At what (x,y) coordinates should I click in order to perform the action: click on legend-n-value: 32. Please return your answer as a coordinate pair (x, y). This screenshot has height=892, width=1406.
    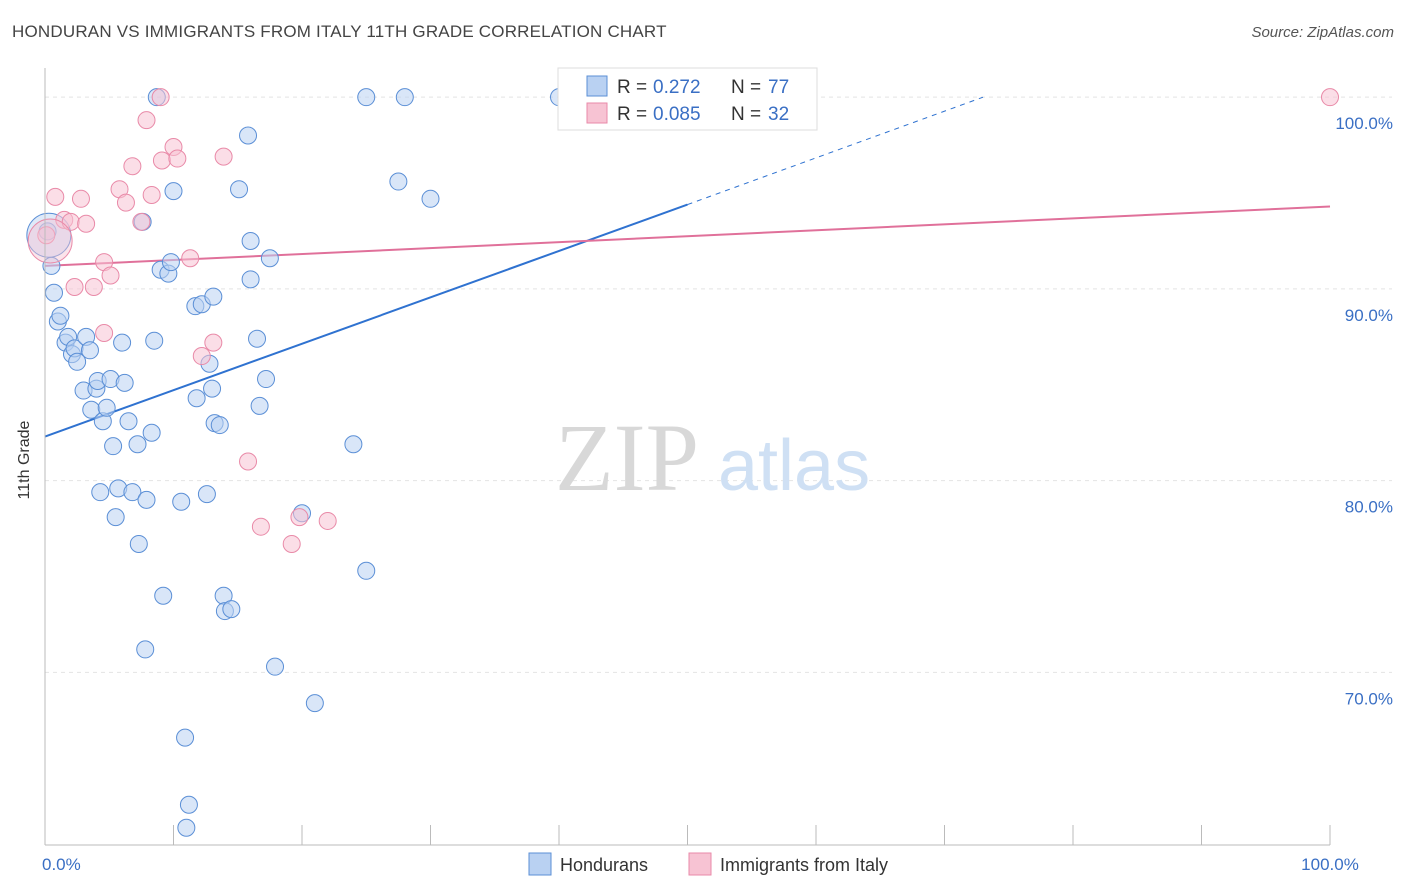
    Looking at the image, I should click on (778, 114).